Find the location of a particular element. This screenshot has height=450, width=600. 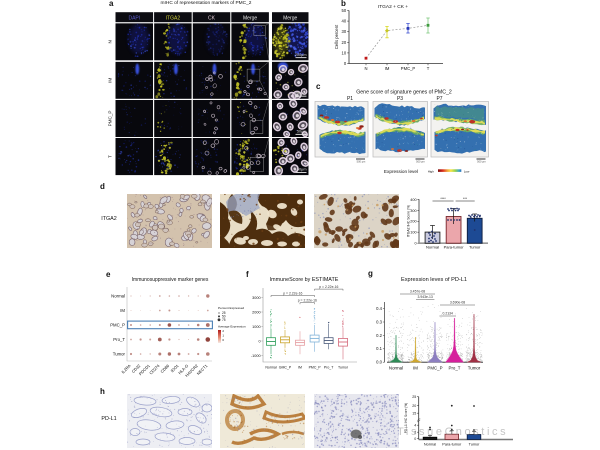

svg-text: 15 is located at coordinates (414, 414).